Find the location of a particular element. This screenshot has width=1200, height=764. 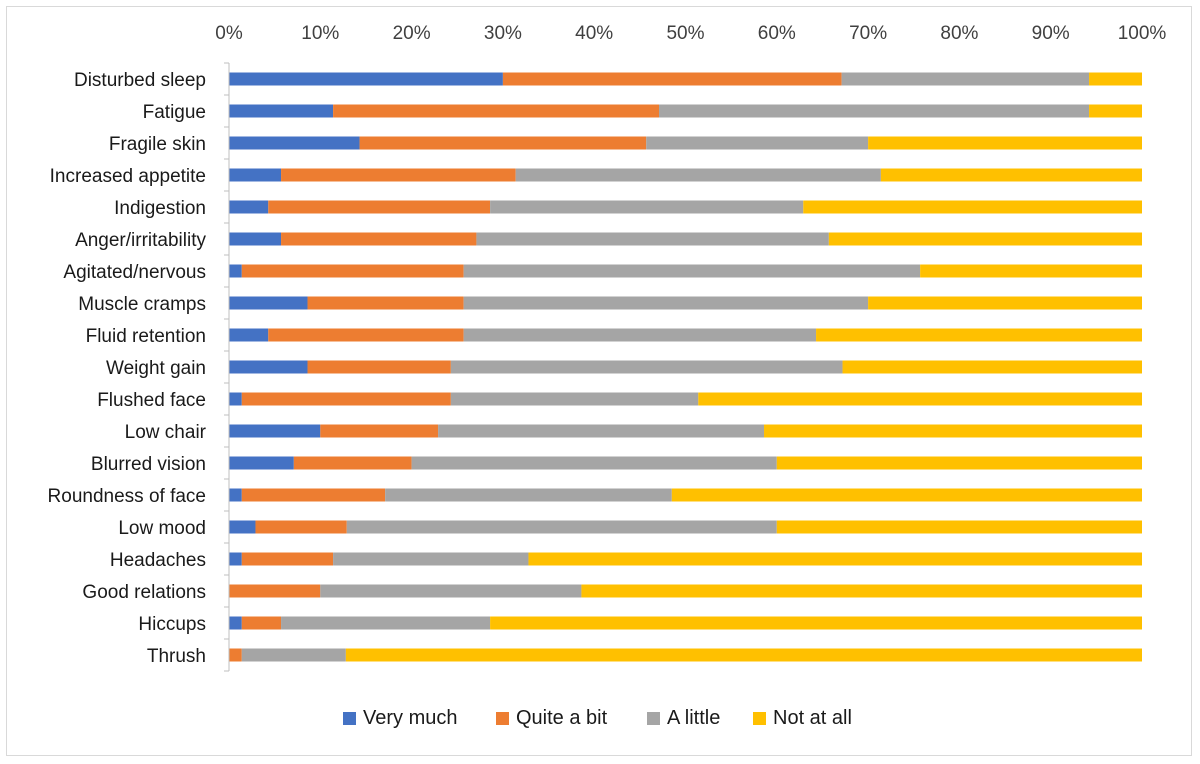

legend-label-not-at-all: Not at all is located at coordinates (812, 718).